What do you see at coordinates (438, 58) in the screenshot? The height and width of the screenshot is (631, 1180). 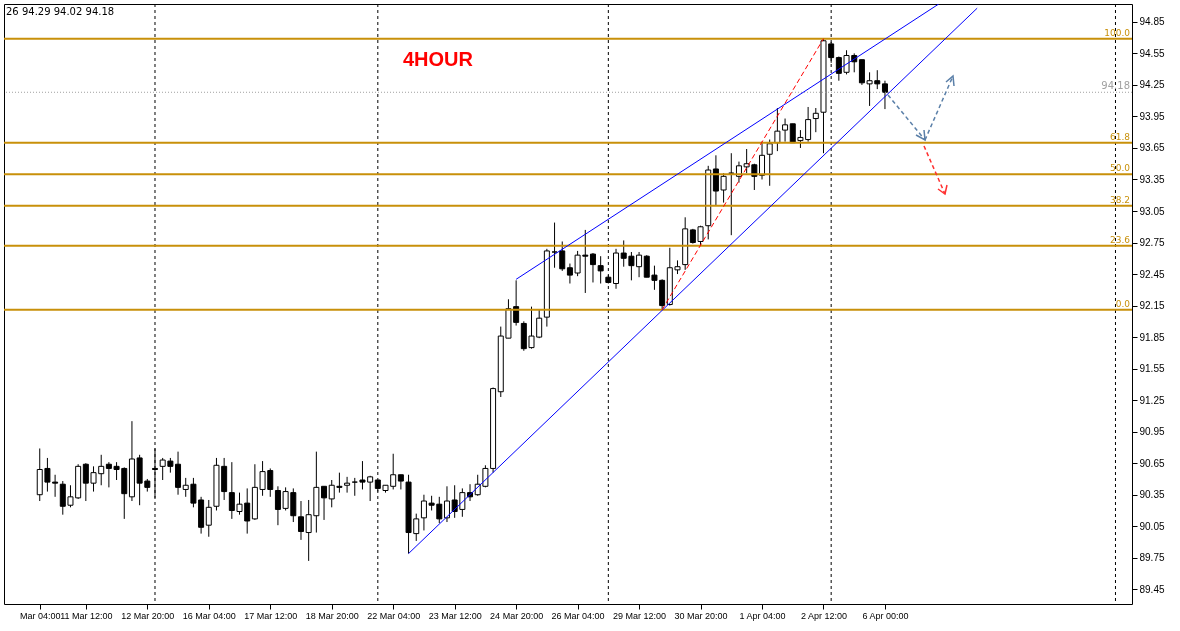 I see `text: 4HOUR` at bounding box center [438, 58].